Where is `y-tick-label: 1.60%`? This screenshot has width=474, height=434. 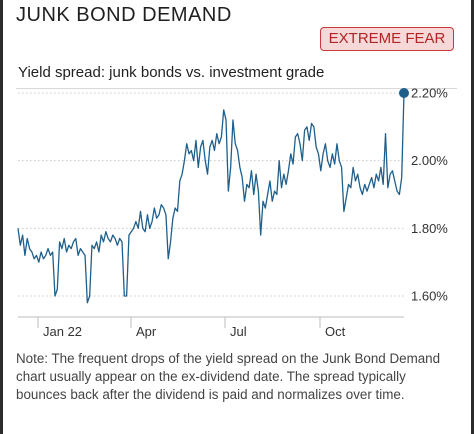 y-tick-label: 1.60% is located at coordinates (429, 296).